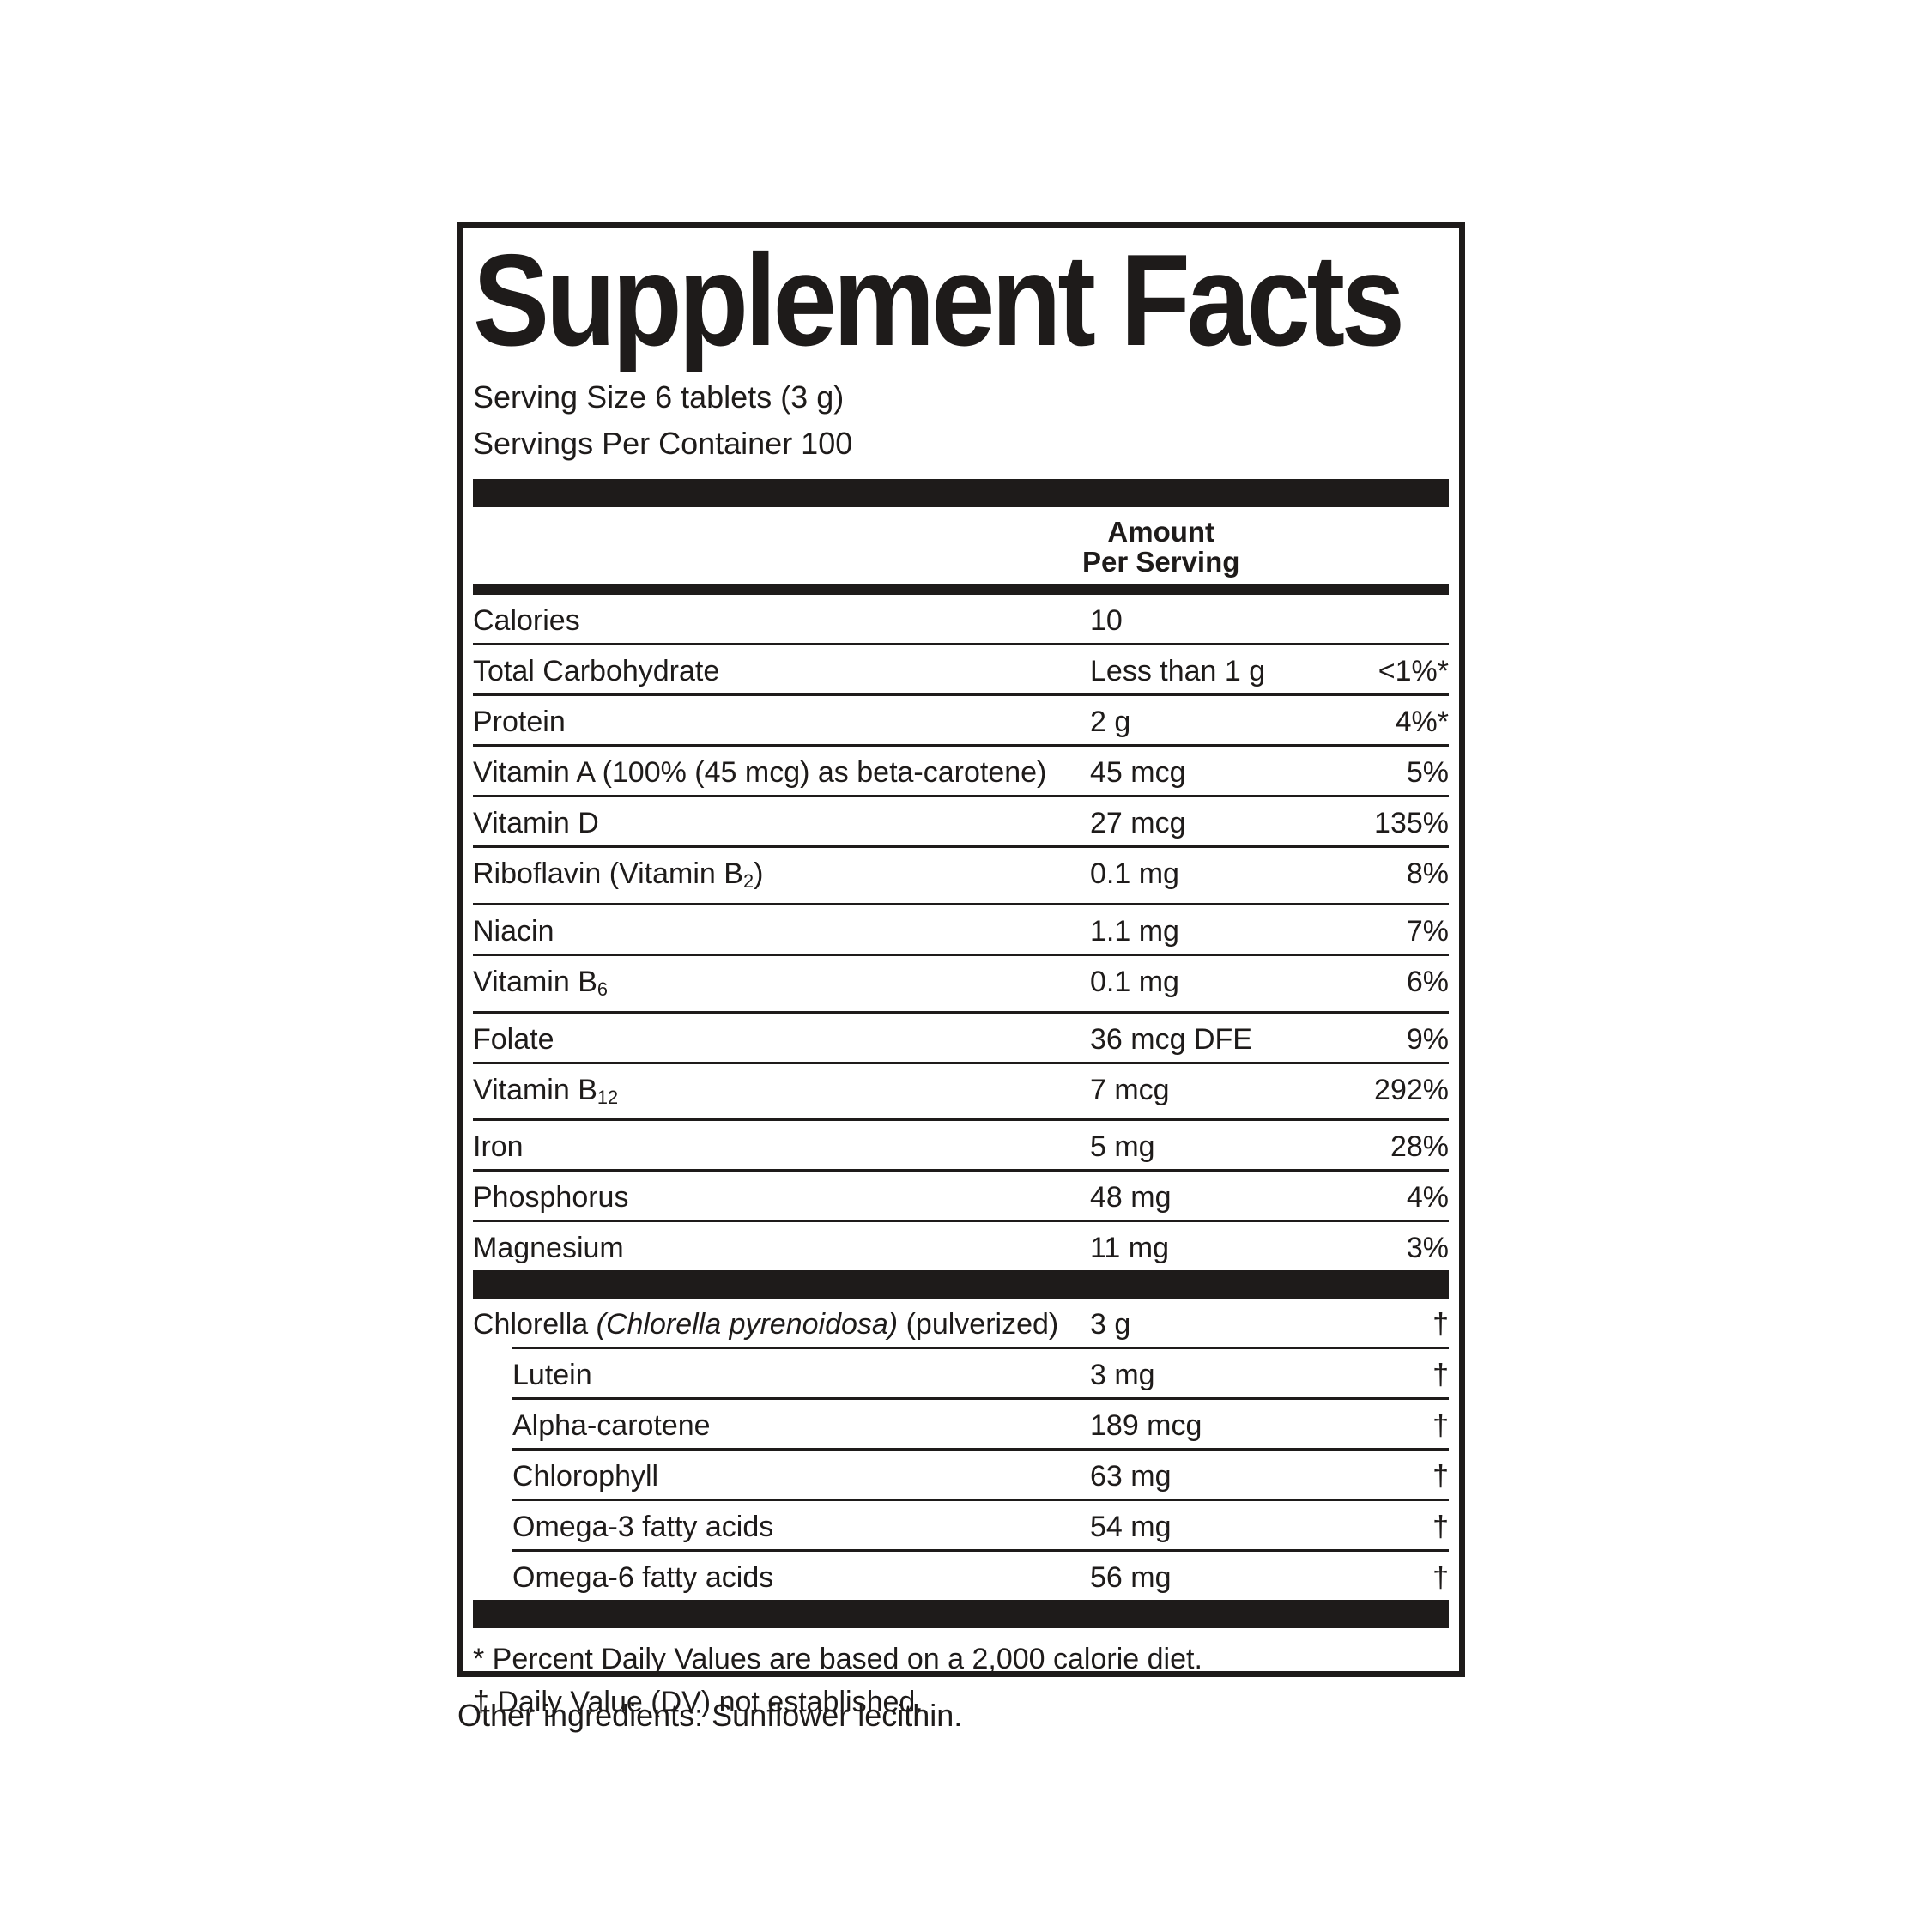 Image resolution: width=1932 pixels, height=1932 pixels. What do you see at coordinates (1411, 1090) in the screenshot?
I see `nutrient-daily-value: 292%` at bounding box center [1411, 1090].